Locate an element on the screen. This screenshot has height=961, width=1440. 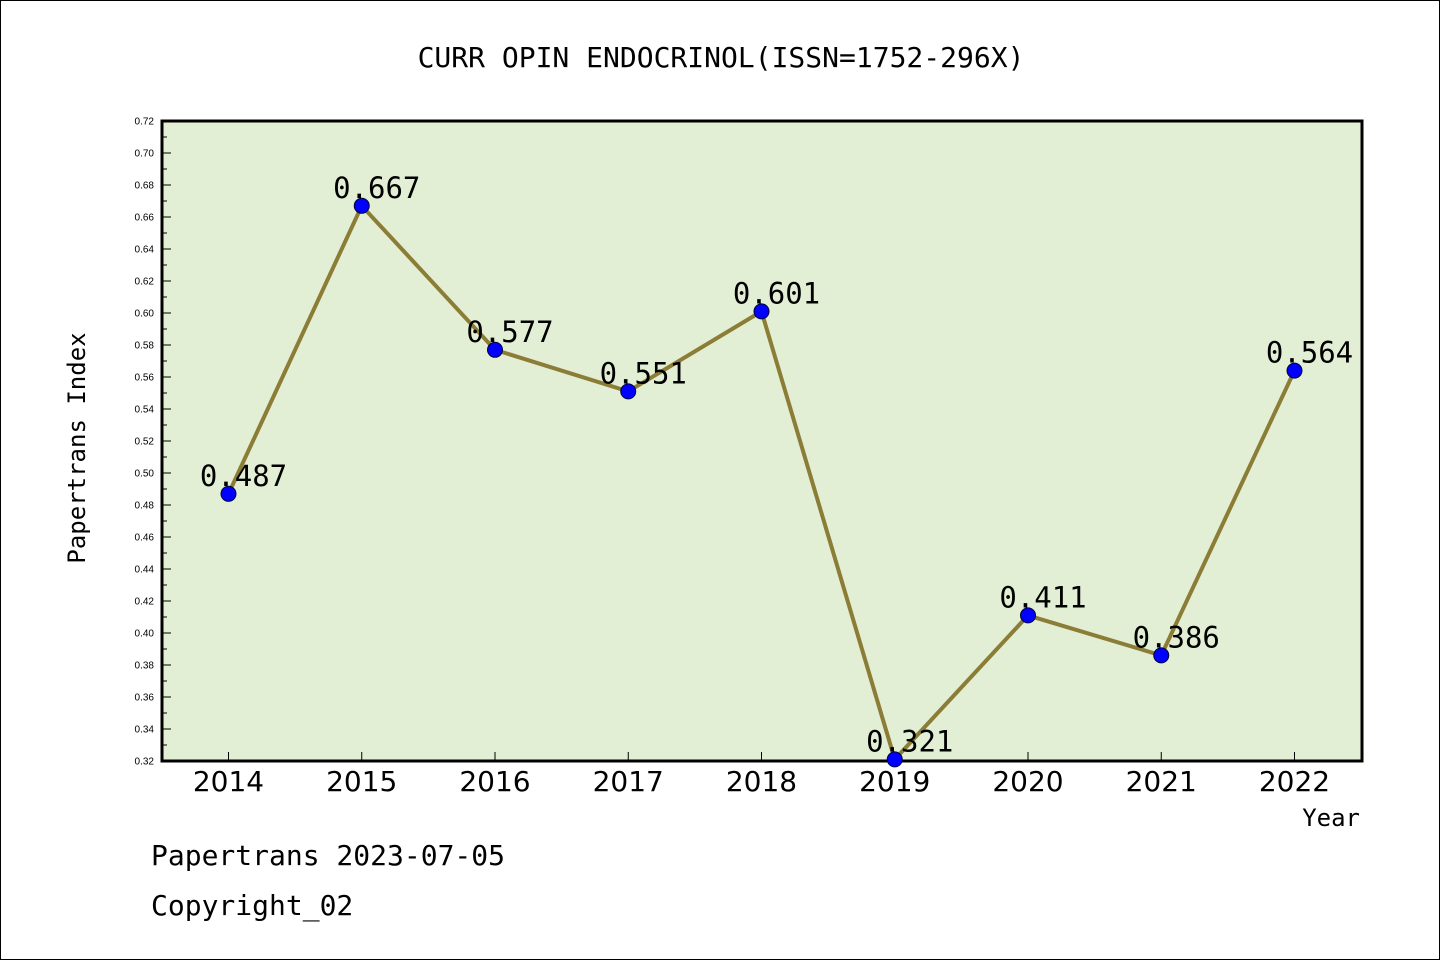
y-tick-label: 0.70 is located at coordinates (145, 154).